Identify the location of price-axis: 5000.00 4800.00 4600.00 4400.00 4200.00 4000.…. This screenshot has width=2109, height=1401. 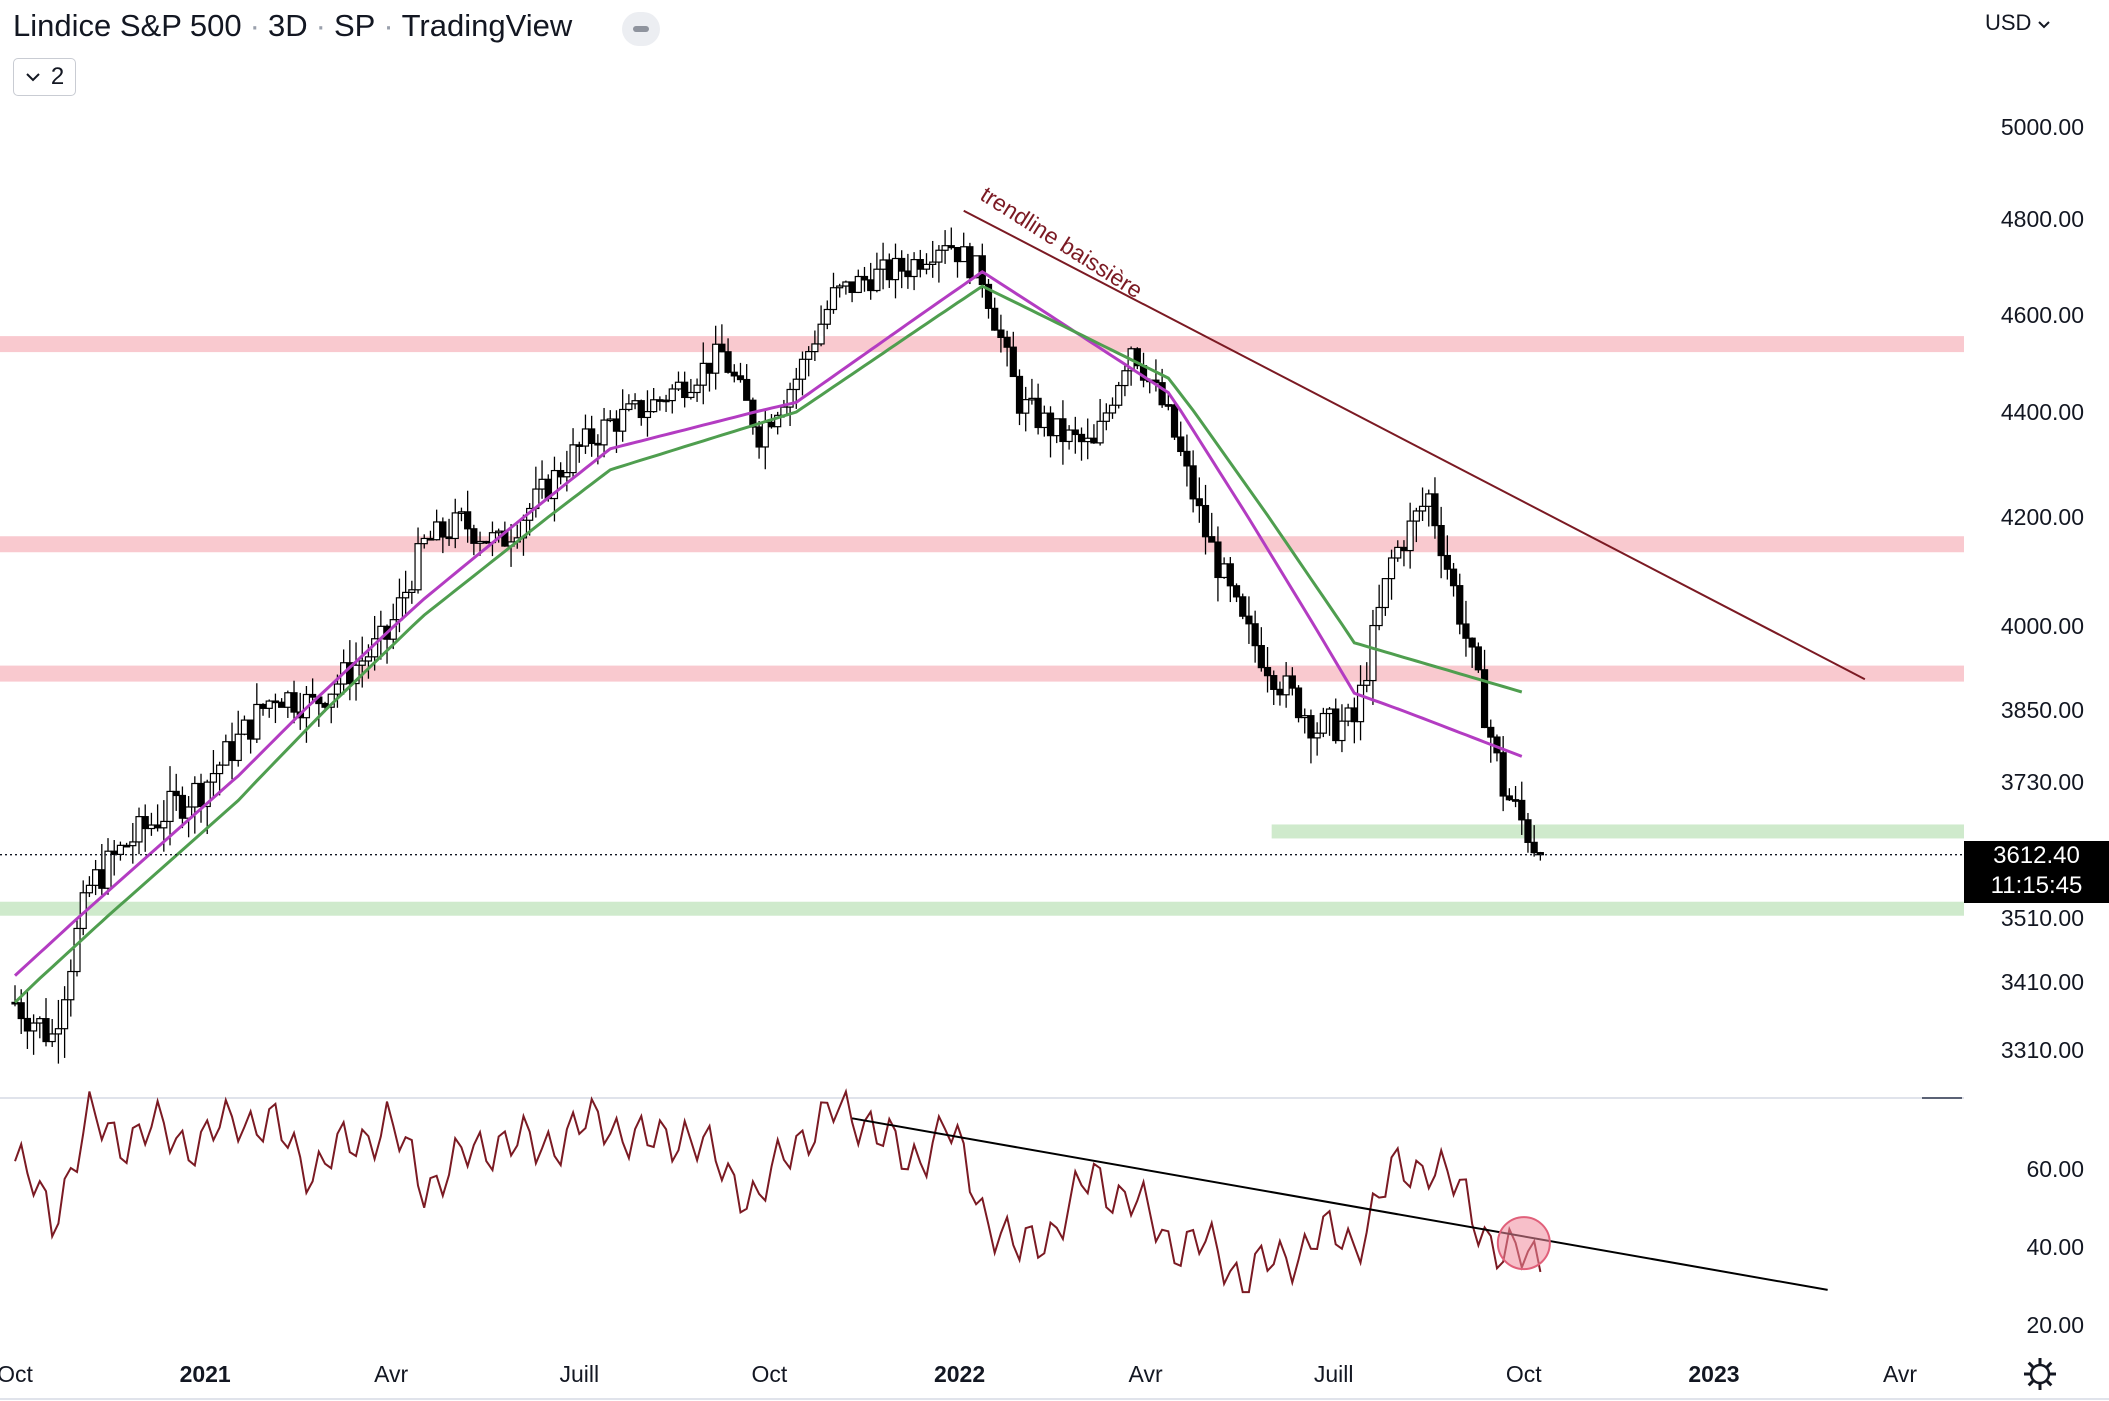
(2042, 588).